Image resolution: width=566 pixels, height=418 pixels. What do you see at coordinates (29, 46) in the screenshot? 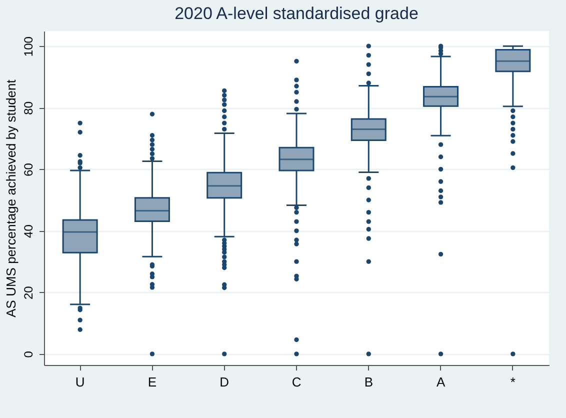
I see `y-tick-label: 100` at bounding box center [29, 46].